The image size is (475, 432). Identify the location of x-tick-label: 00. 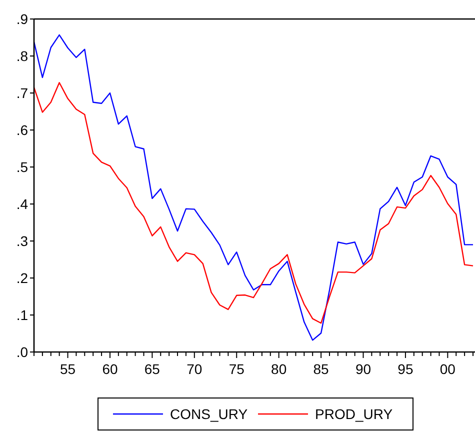
(448, 369).